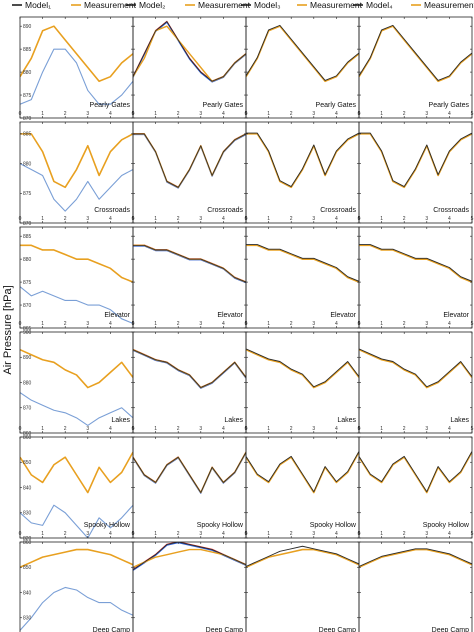  I want to click on panel-deep-camp-3: 012345Deep Camp, so click(302, 586).